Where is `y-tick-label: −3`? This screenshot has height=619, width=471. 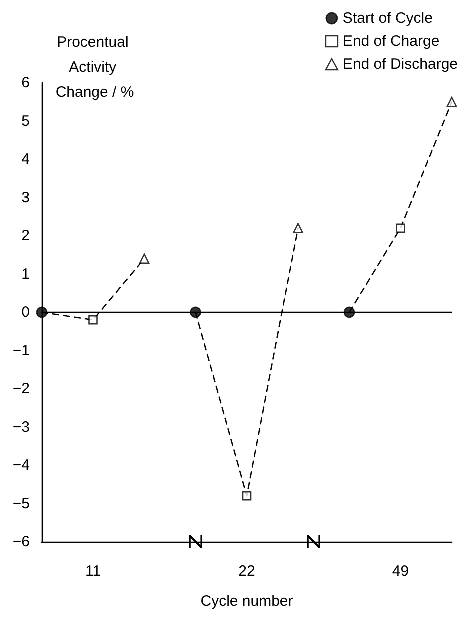
y-tick-label: −3 is located at coordinates (21, 427).